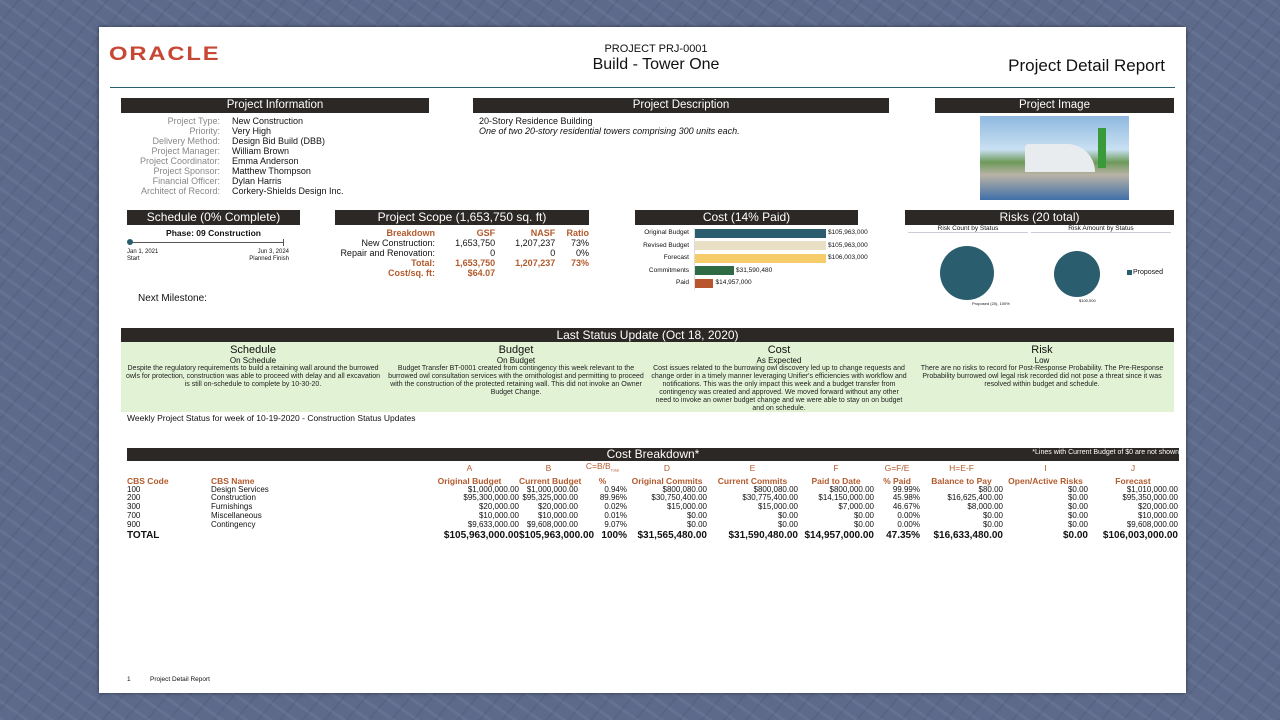  Describe the element at coordinates (179, 161) in the screenshot. I see `info-label: Project Coordinator:` at that location.